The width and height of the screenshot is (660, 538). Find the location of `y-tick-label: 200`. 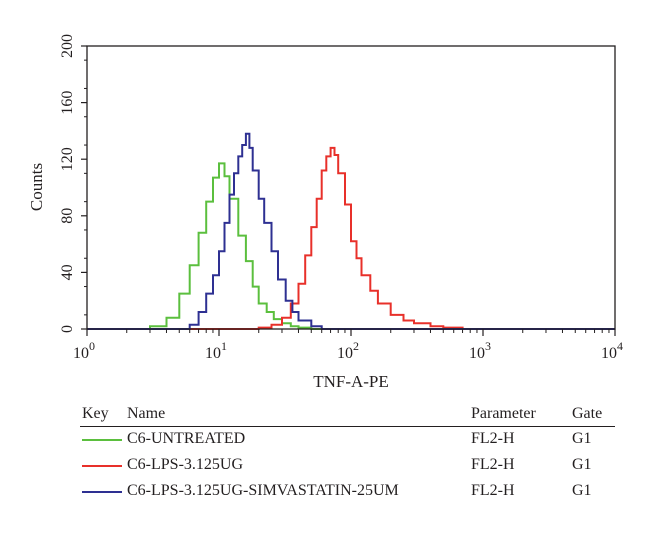

y-tick-label: 200 is located at coordinates (67, 46).